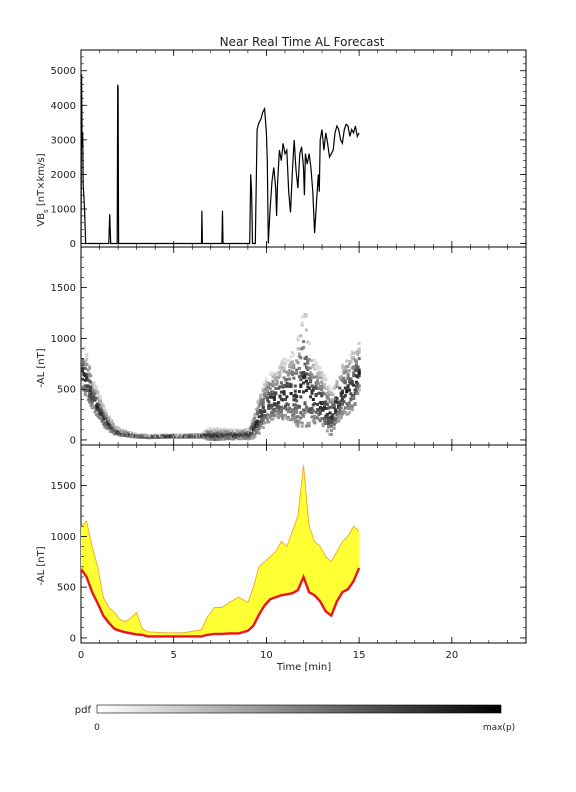 The image size is (576, 792). What do you see at coordinates (63, 71) in the screenshot?
I see `y-tick-label: 5000` at bounding box center [63, 71].